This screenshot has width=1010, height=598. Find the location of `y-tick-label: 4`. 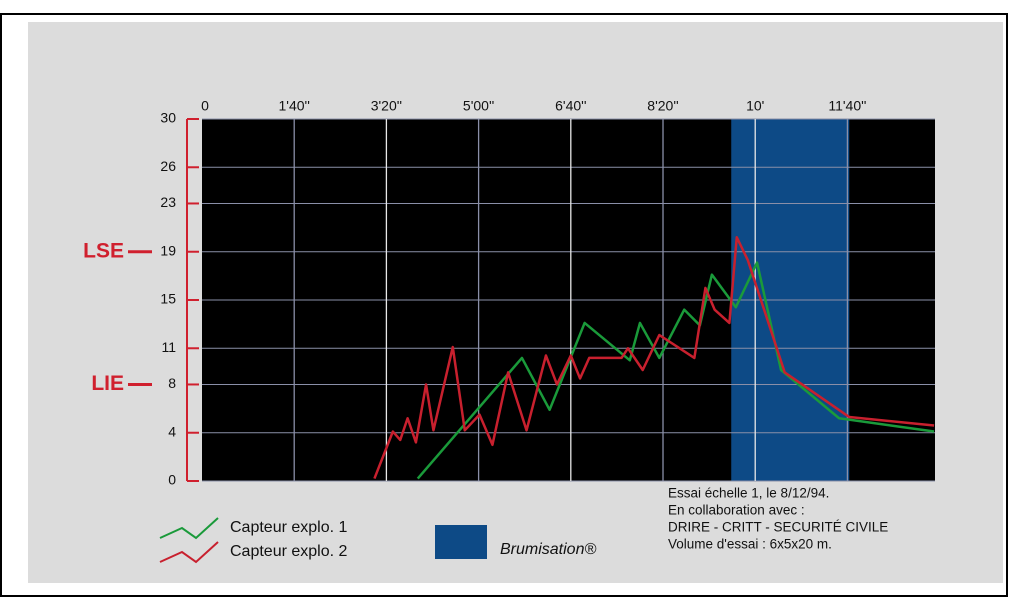

y-tick-label: 4 is located at coordinates (172, 431).